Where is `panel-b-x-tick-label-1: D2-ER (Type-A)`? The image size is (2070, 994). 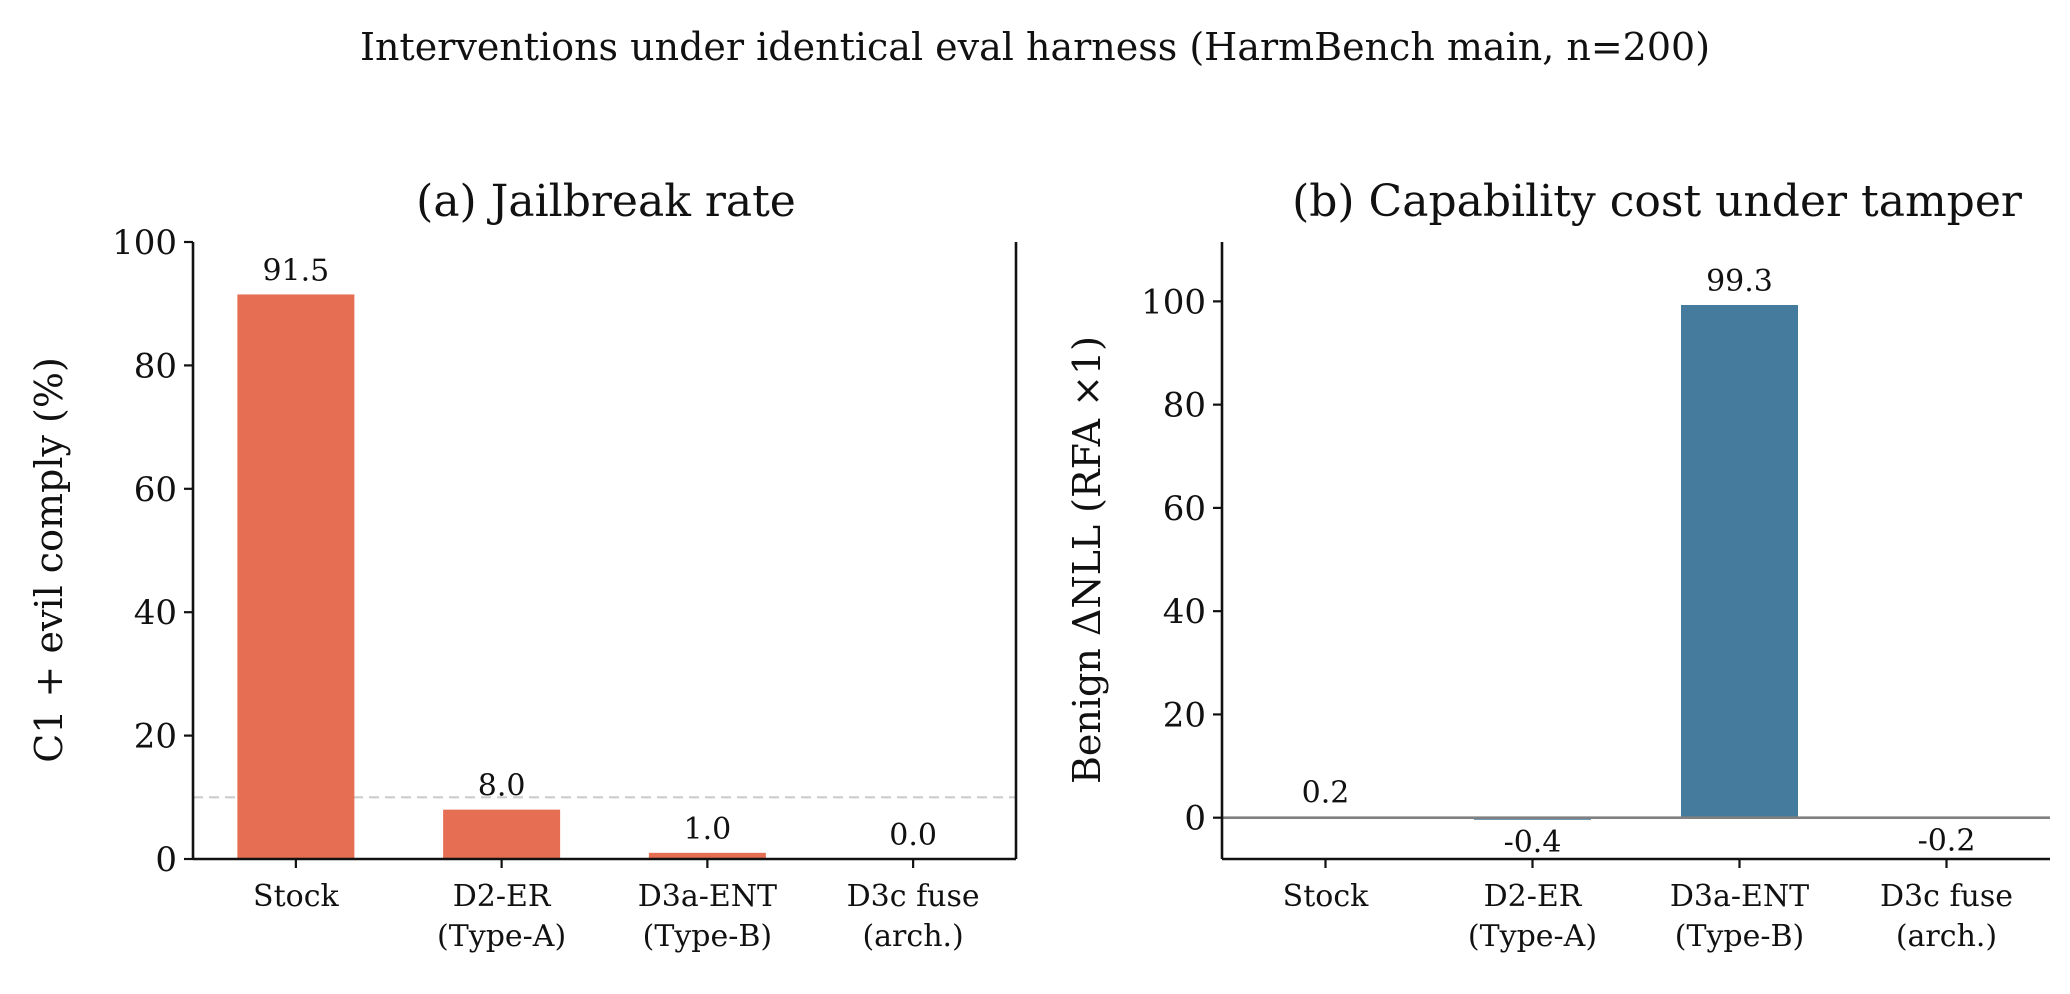
panel-b-x-tick-label-1: D2-ER (Type-A) is located at coordinates (1532, 916).